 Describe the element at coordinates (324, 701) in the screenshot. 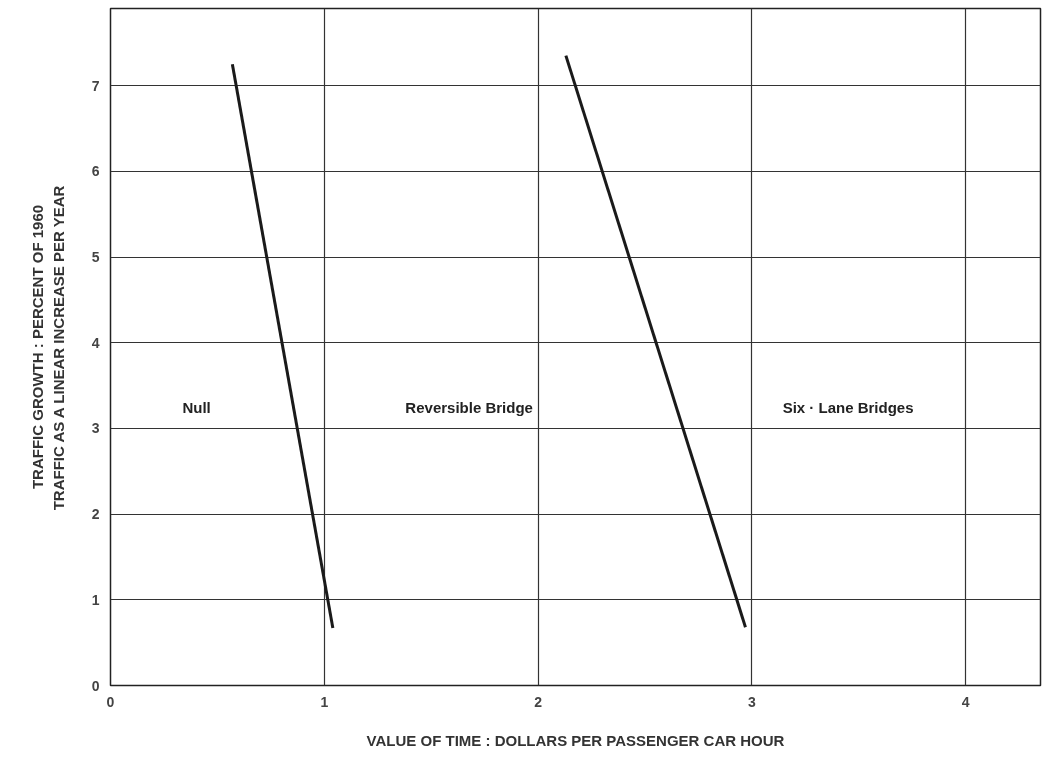

I see `x-tick-label: 1` at that location.